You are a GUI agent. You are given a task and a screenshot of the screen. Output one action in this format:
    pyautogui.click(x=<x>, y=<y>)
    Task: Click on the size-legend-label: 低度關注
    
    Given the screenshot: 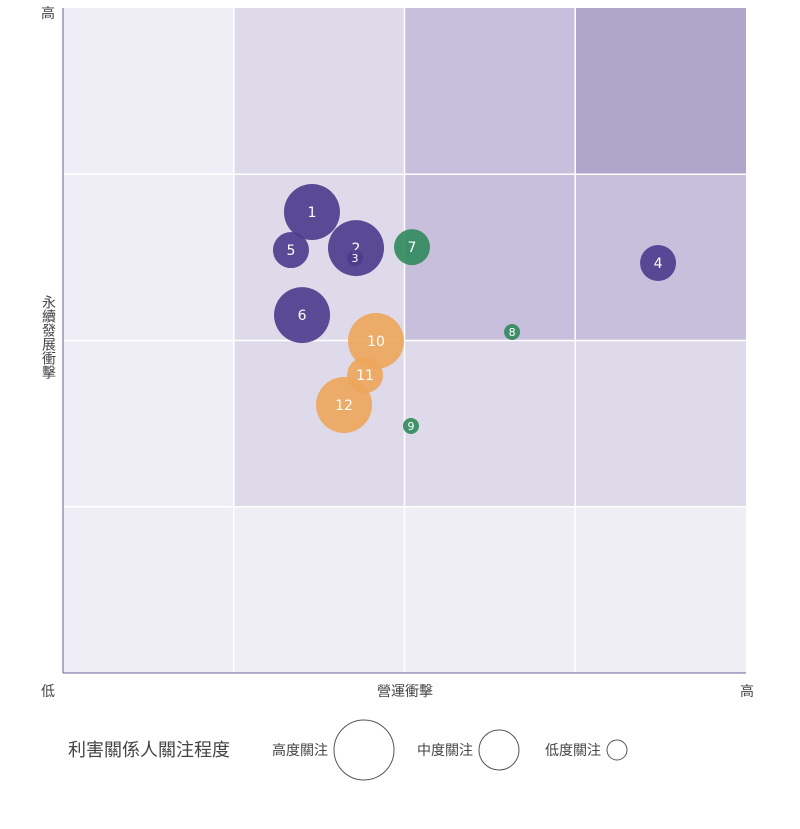 What is the action you would take?
    pyautogui.click(x=573, y=751)
    